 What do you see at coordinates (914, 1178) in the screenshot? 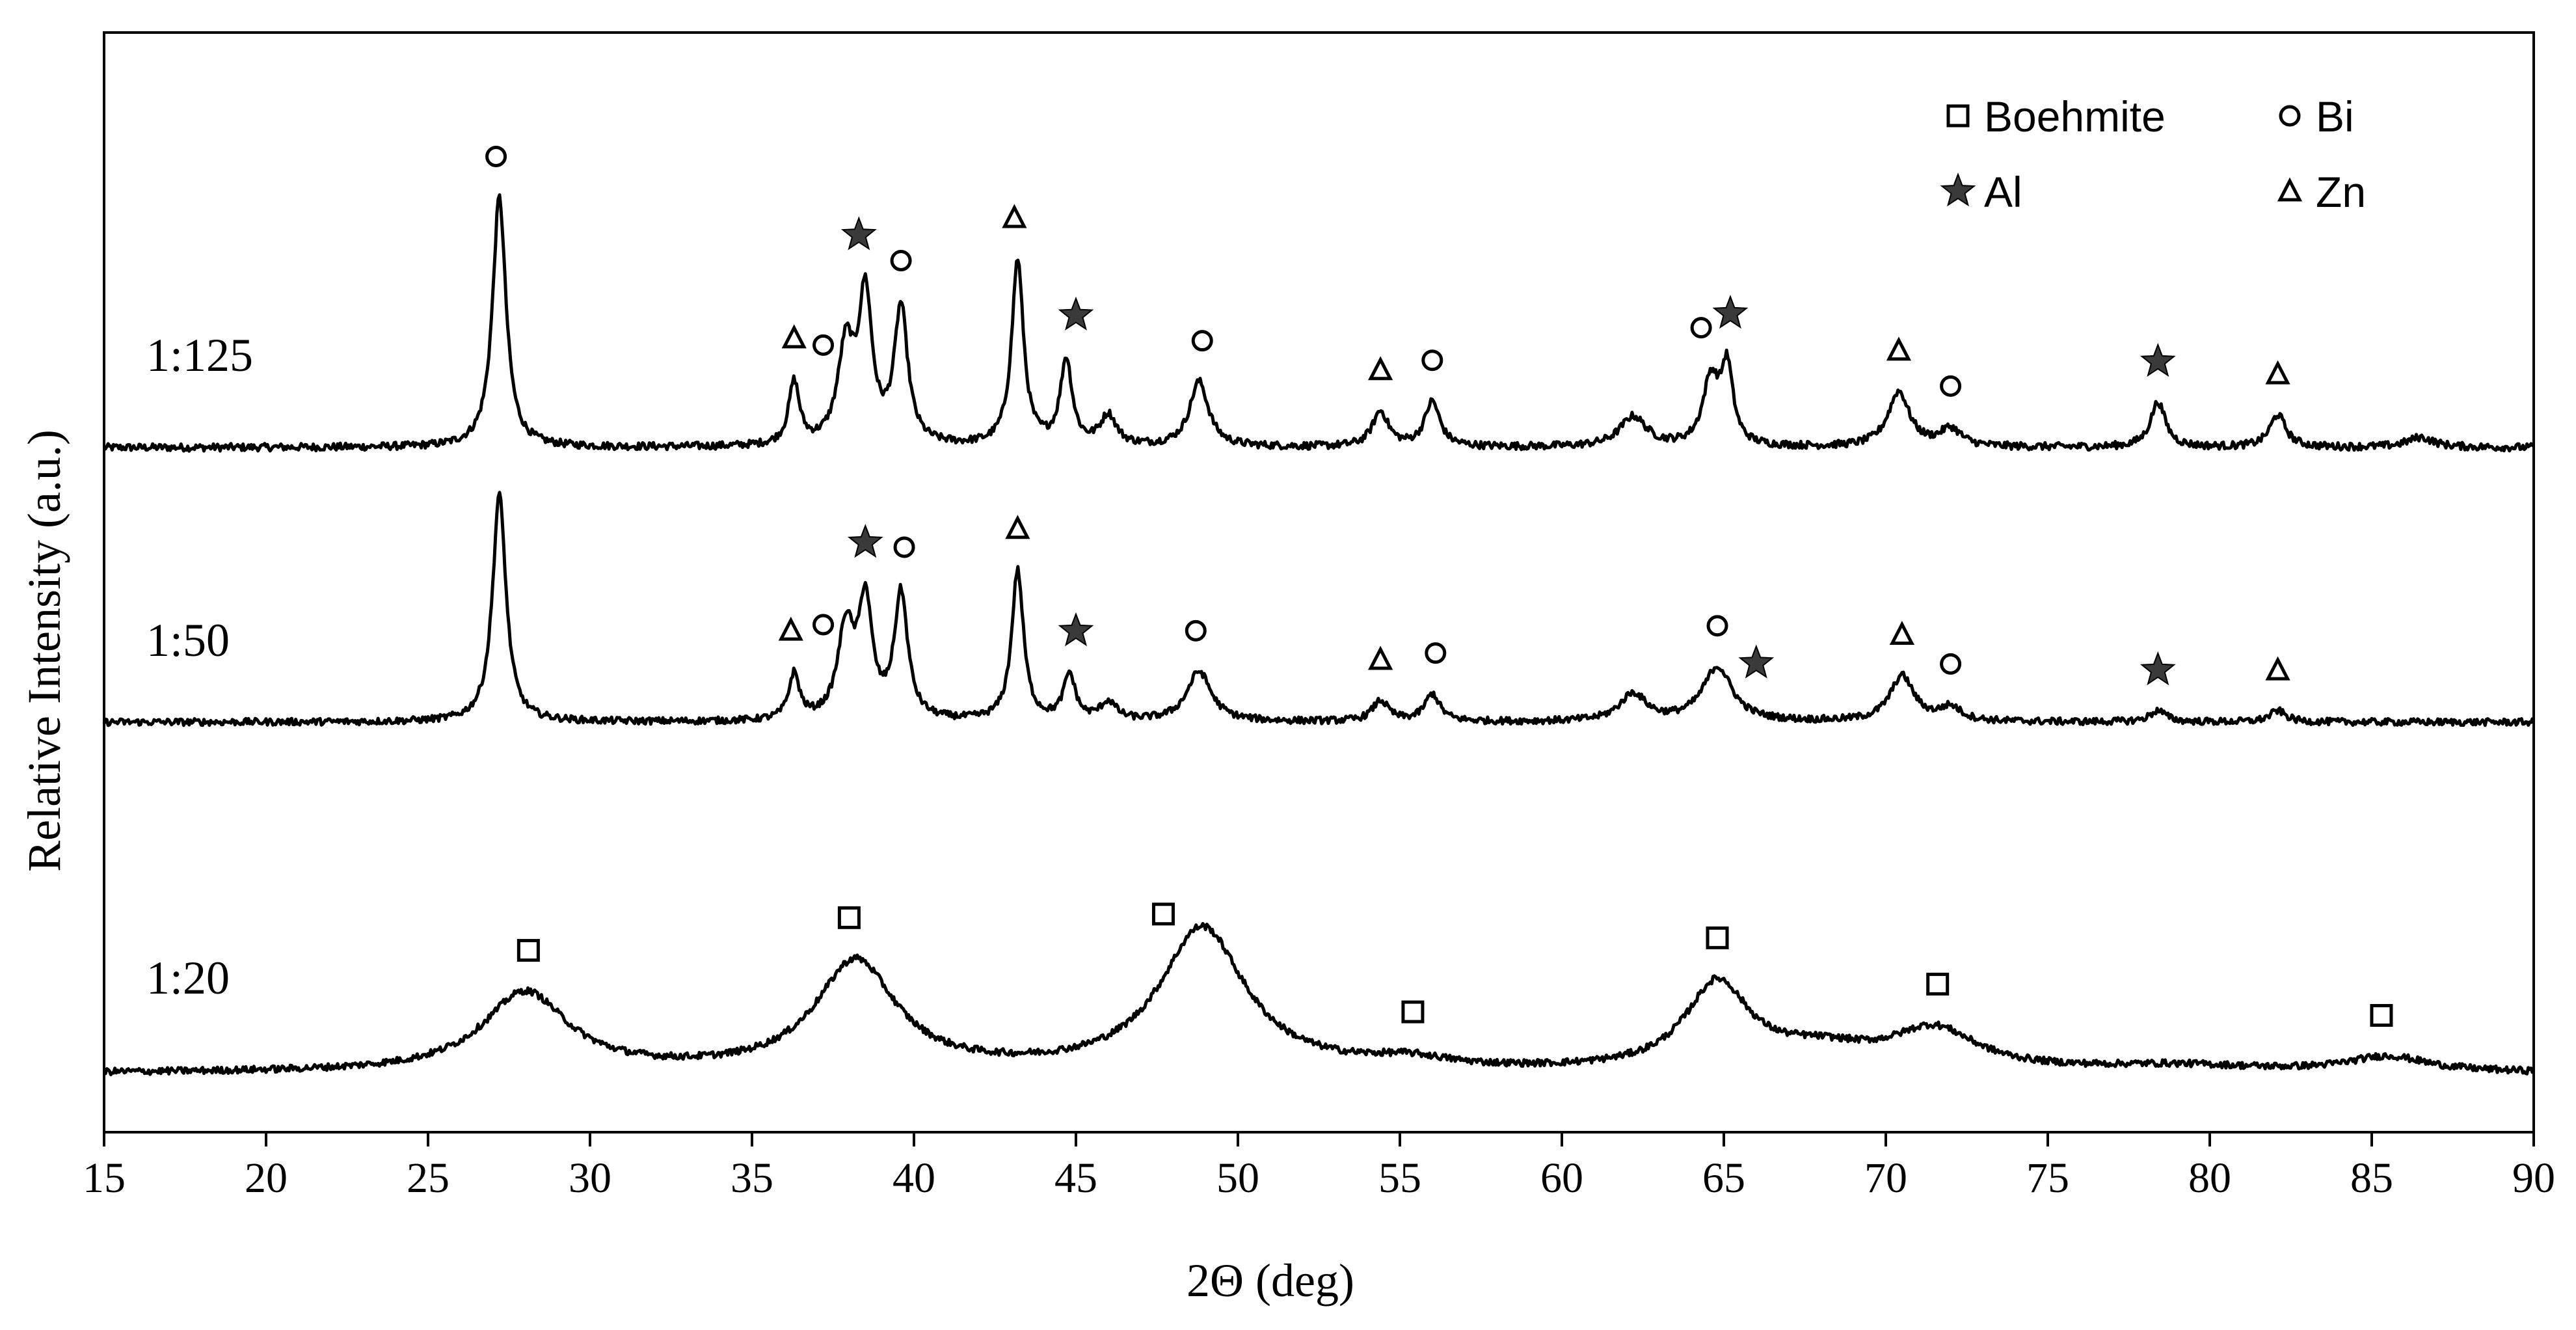
I see `x-tick-label: 40` at bounding box center [914, 1178].